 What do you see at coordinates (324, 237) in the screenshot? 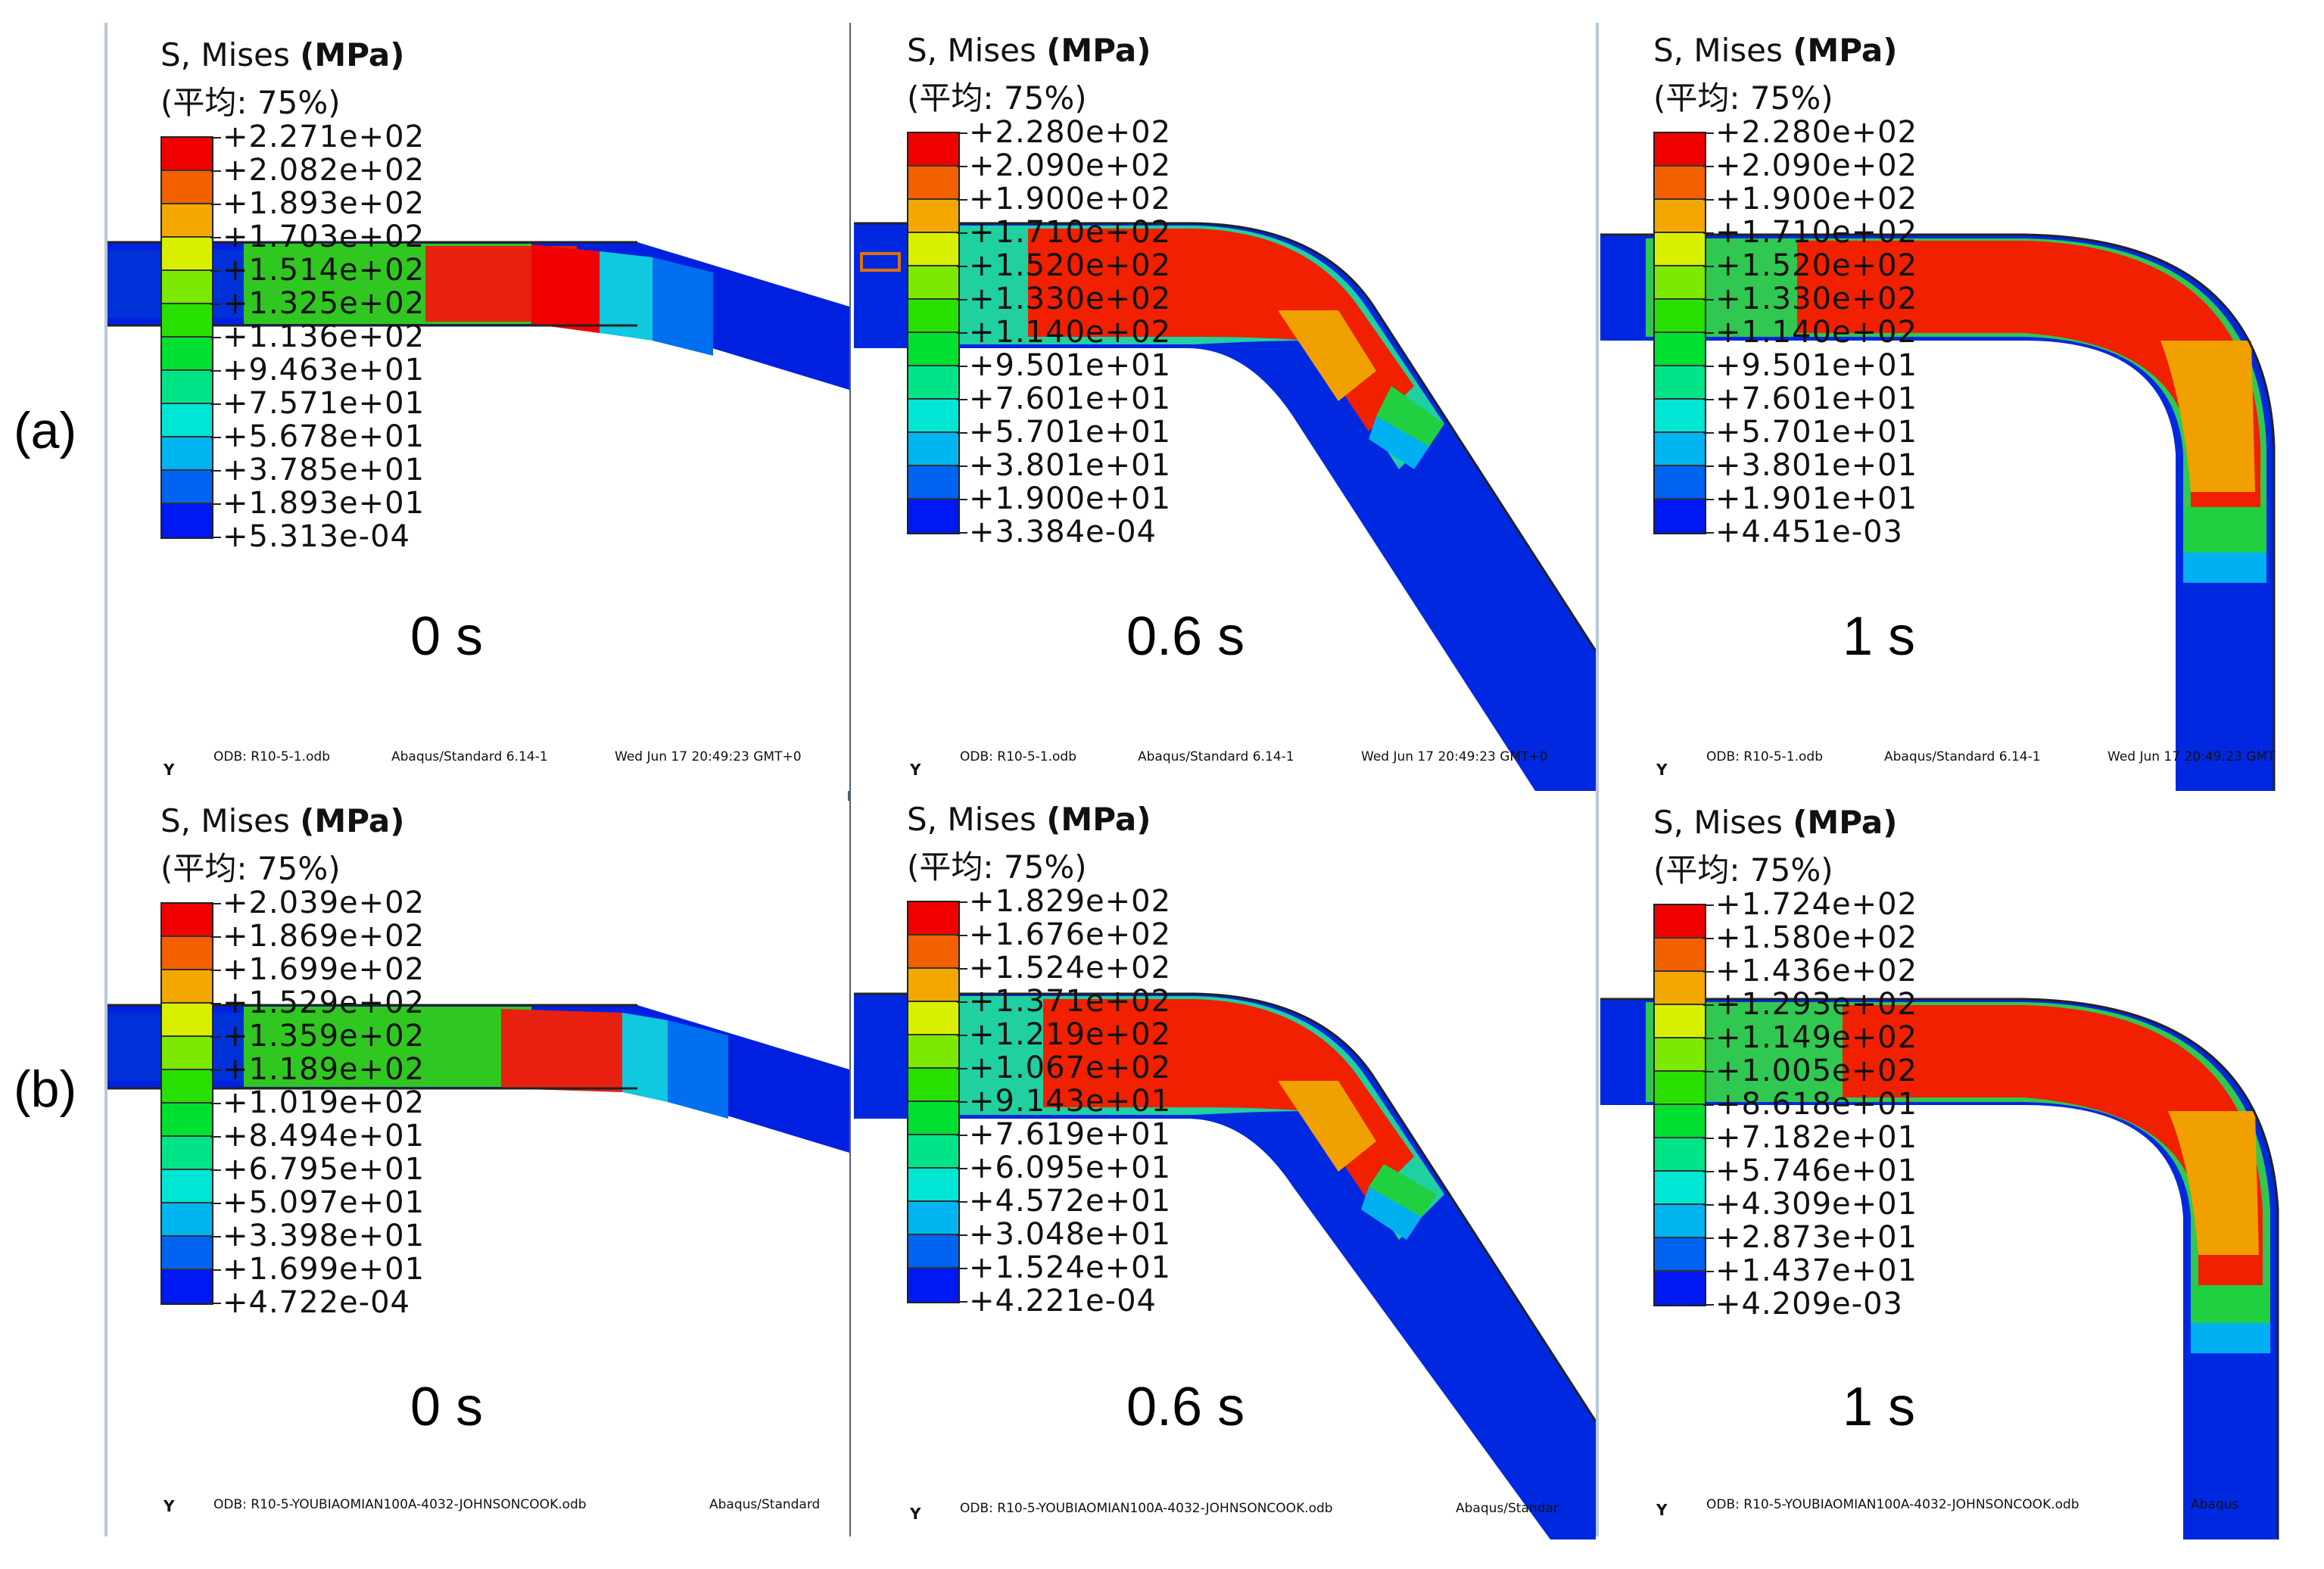
I see `legend-value: +1.703e+02` at bounding box center [324, 237].